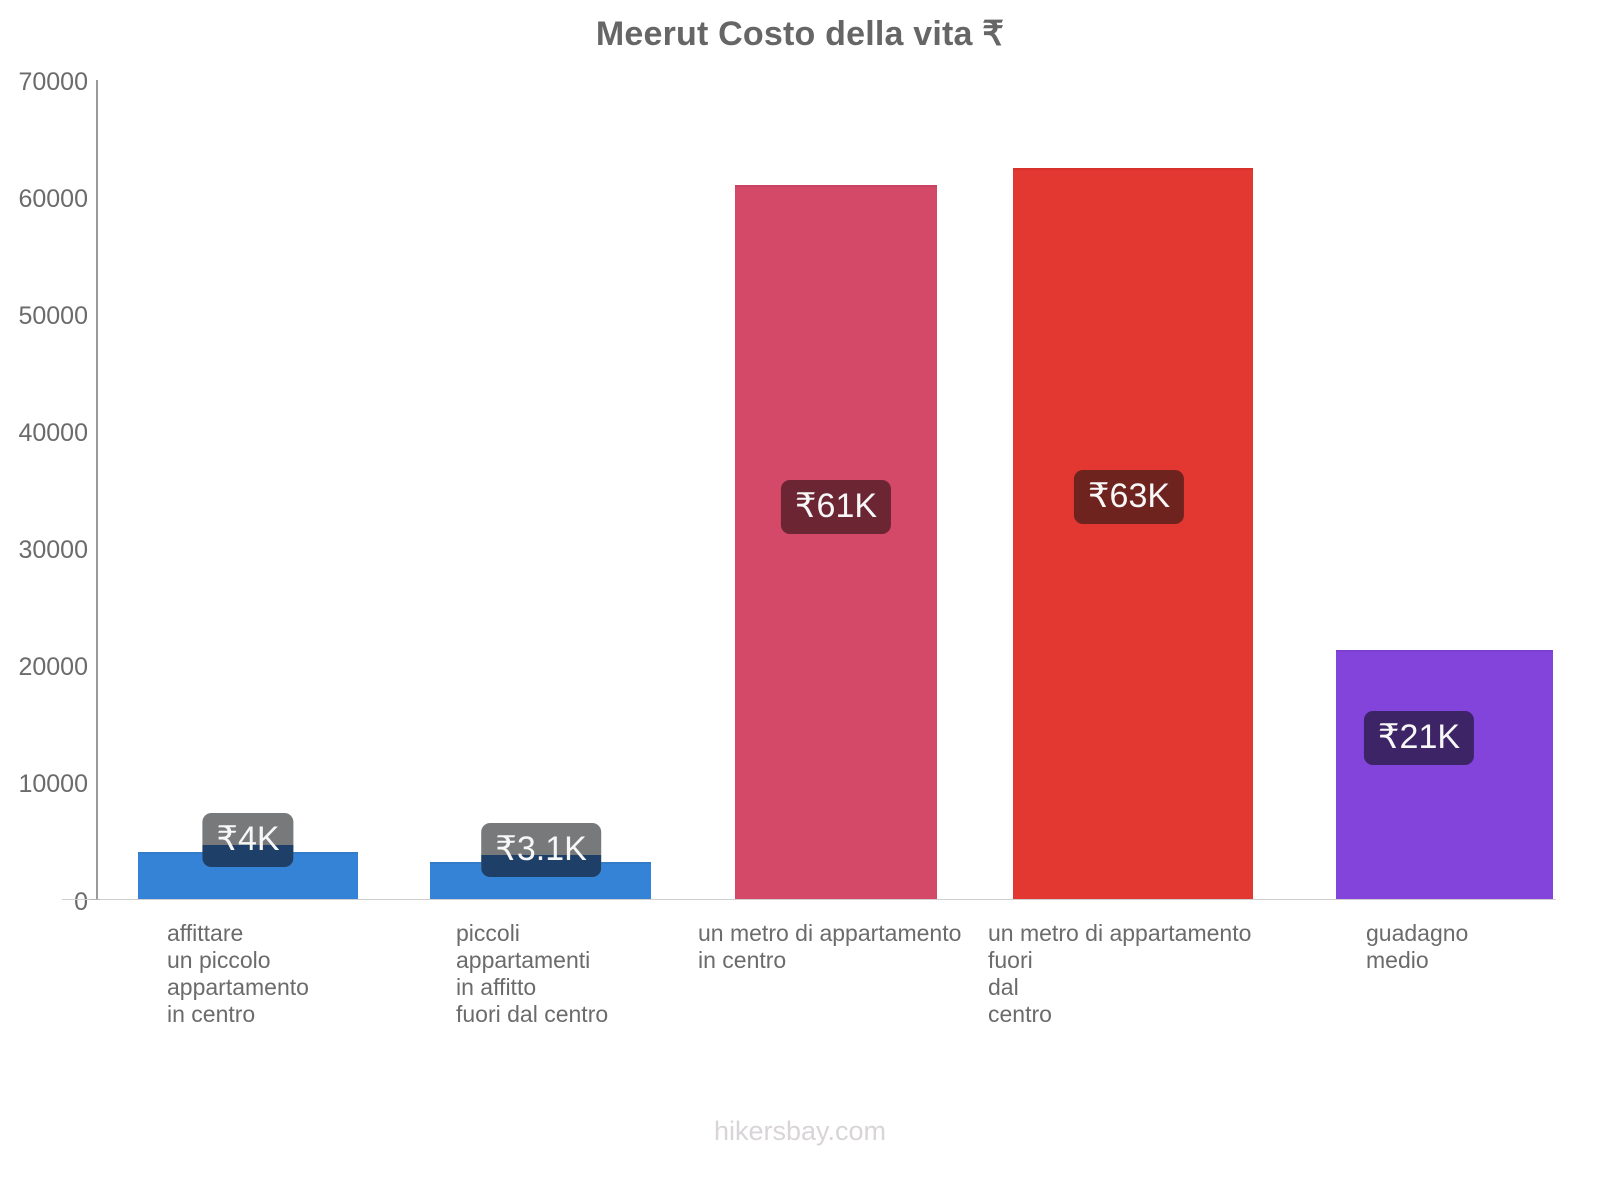 This screenshot has height=1200, width=1600. Describe the element at coordinates (809, 899) in the screenshot. I see `x-axis-line` at that location.